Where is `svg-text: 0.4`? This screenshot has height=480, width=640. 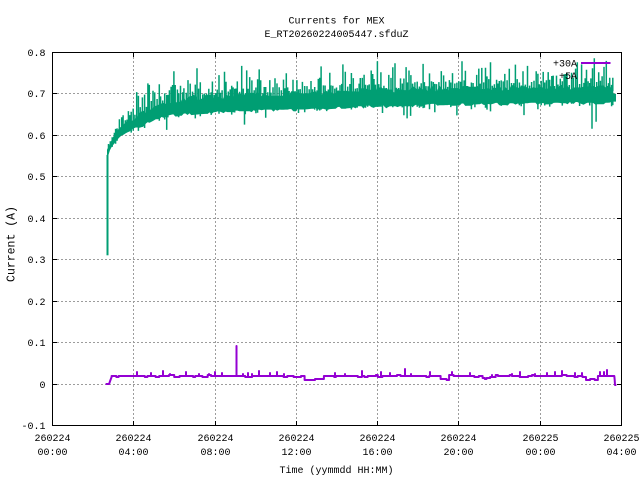
svg-text: 0.4 is located at coordinates (36, 220).